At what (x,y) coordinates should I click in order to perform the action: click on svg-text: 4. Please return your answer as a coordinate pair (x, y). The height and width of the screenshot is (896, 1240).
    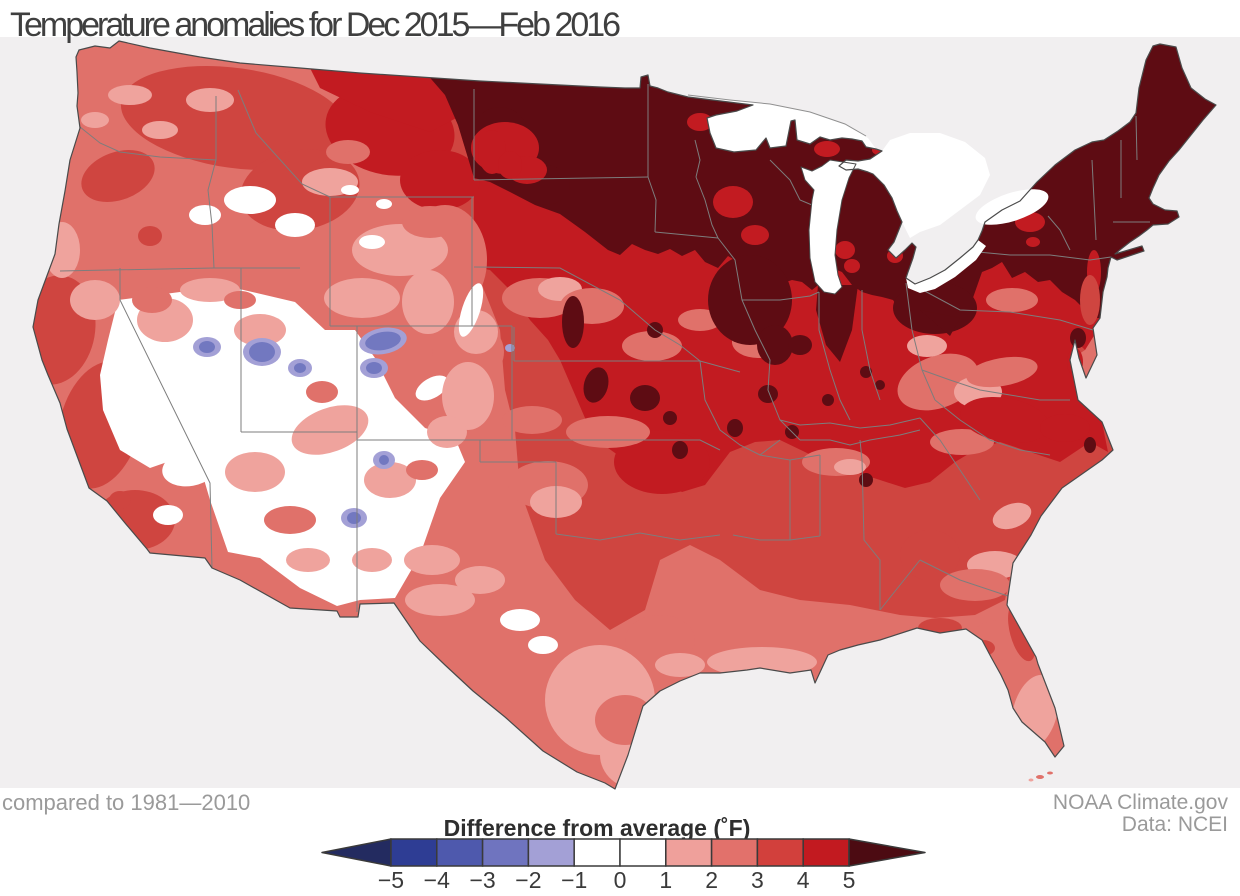
    Looking at the image, I should click on (803, 880).